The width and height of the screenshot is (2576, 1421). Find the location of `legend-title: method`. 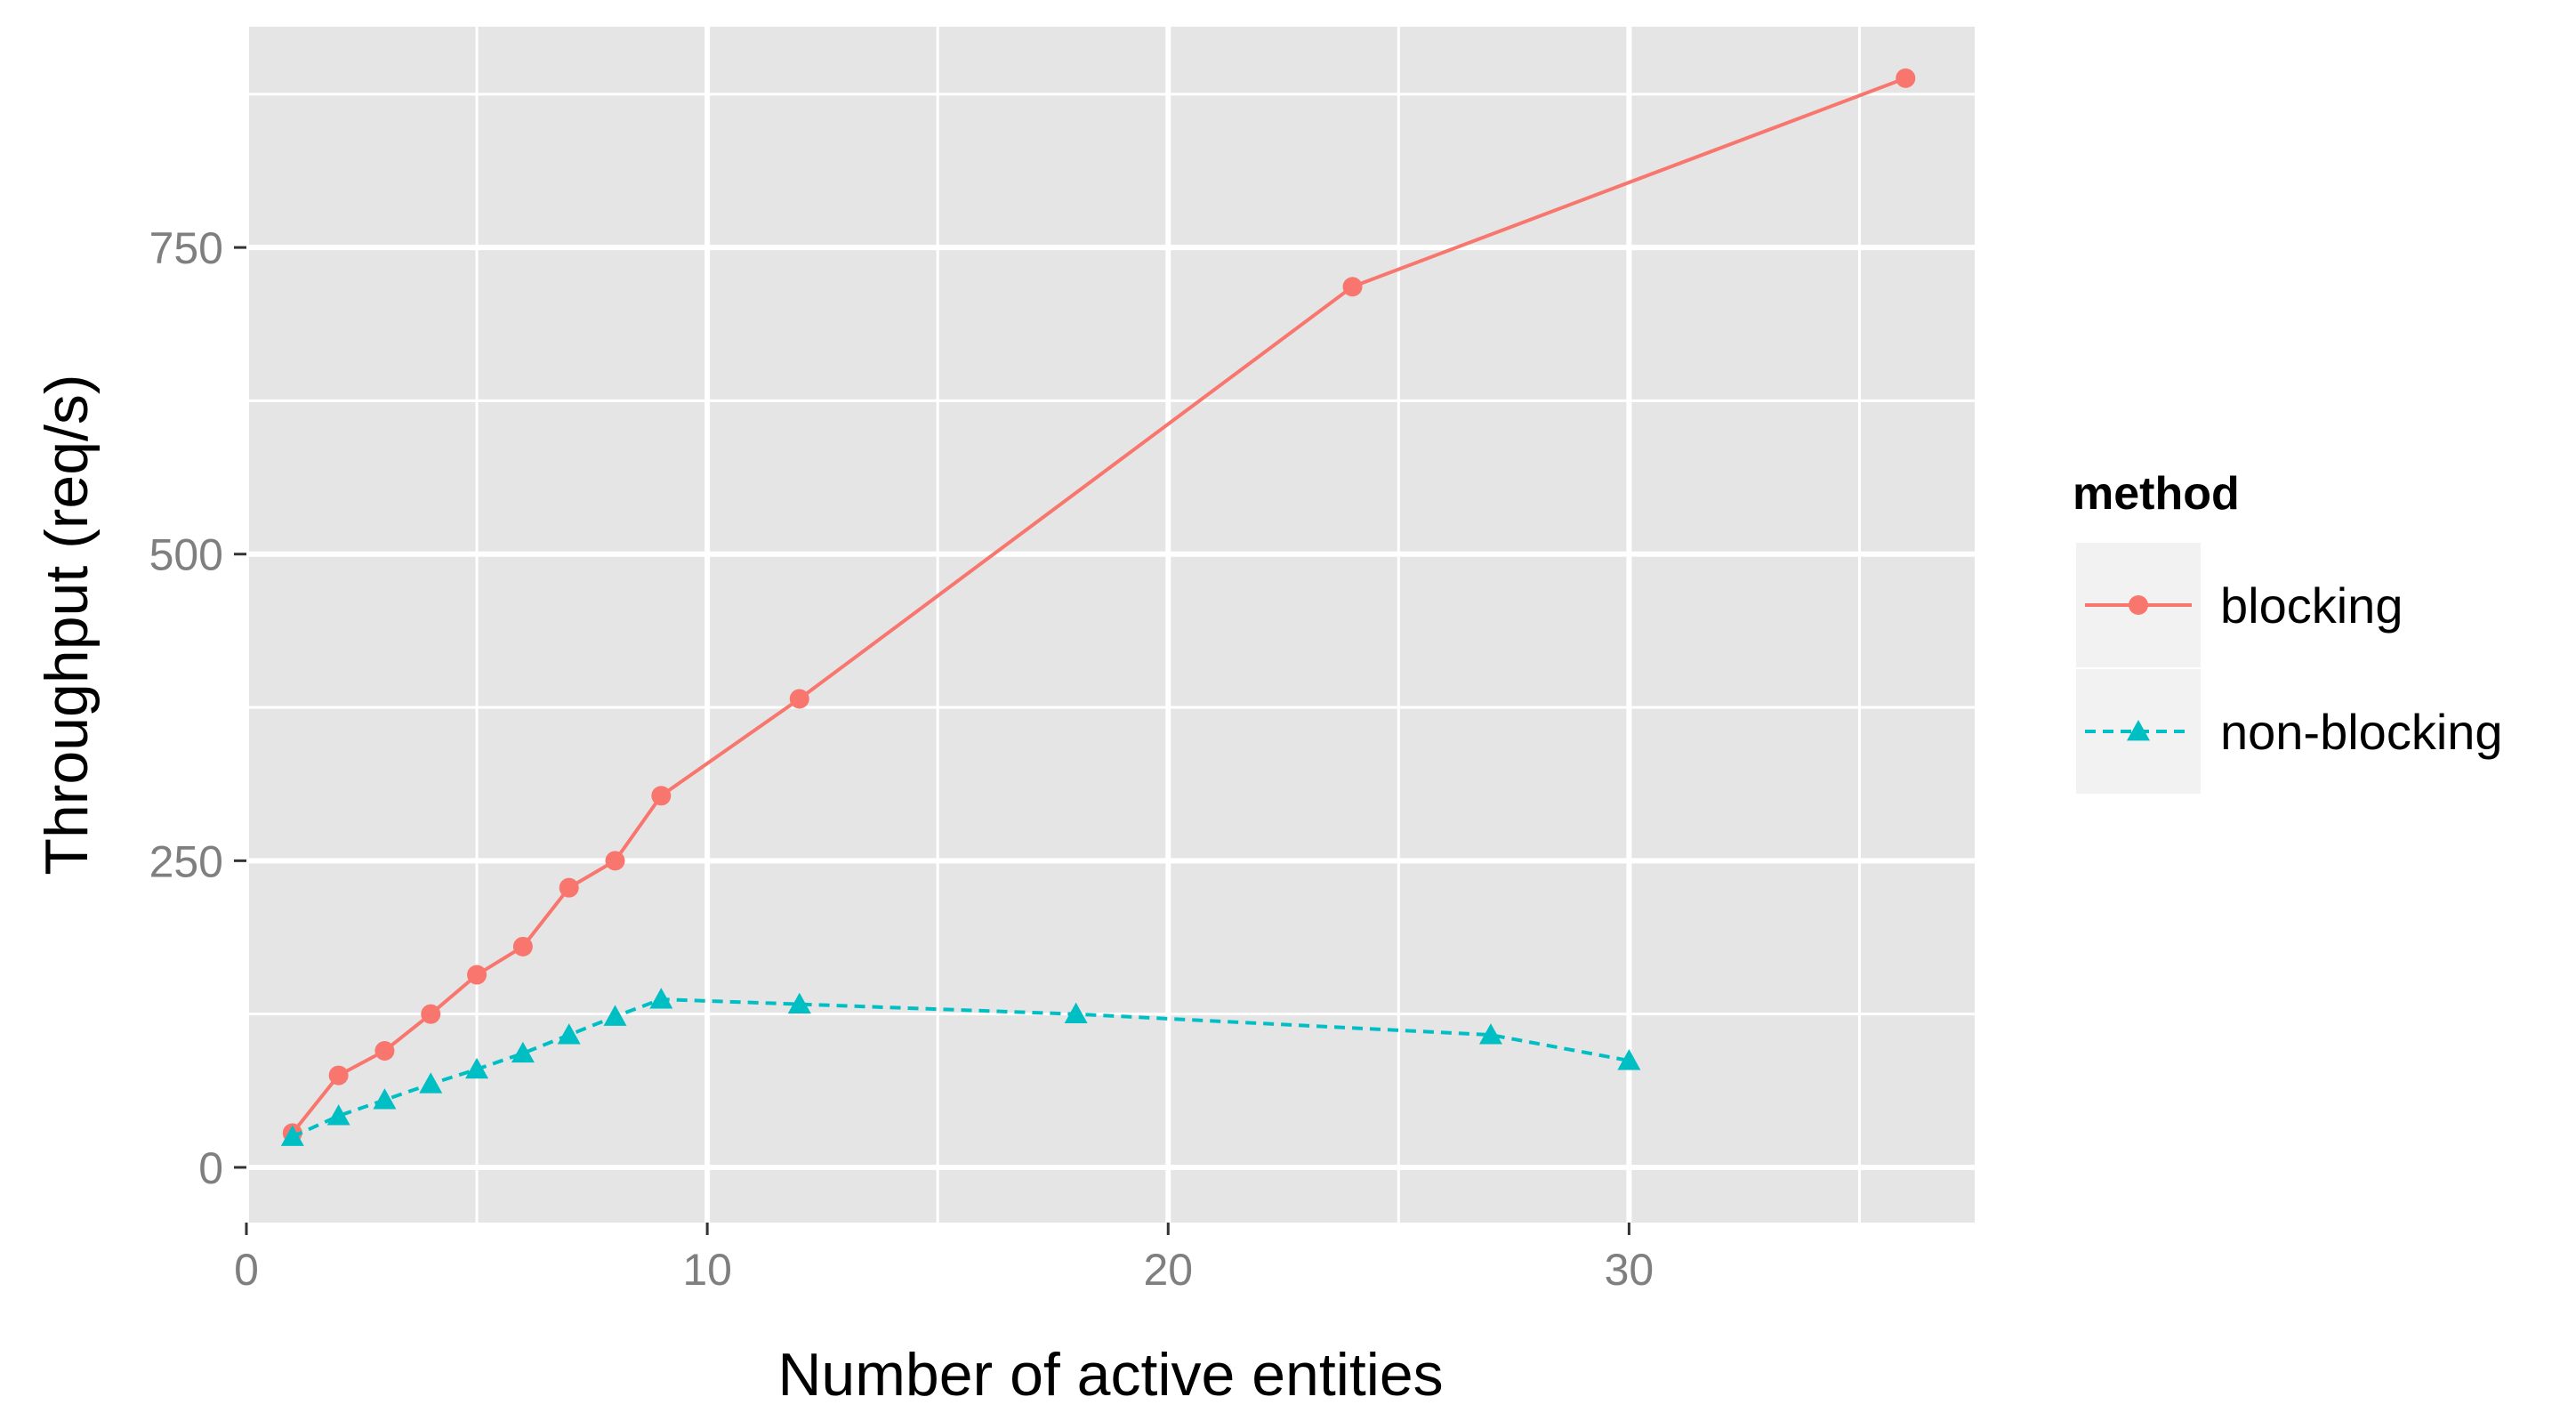

legend-title: method is located at coordinates (2156, 494).